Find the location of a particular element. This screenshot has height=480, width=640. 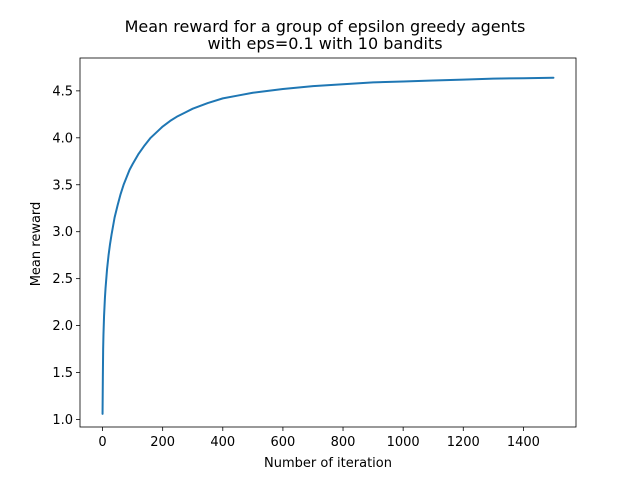

x-tick-label: 1000 is located at coordinates (403, 442).